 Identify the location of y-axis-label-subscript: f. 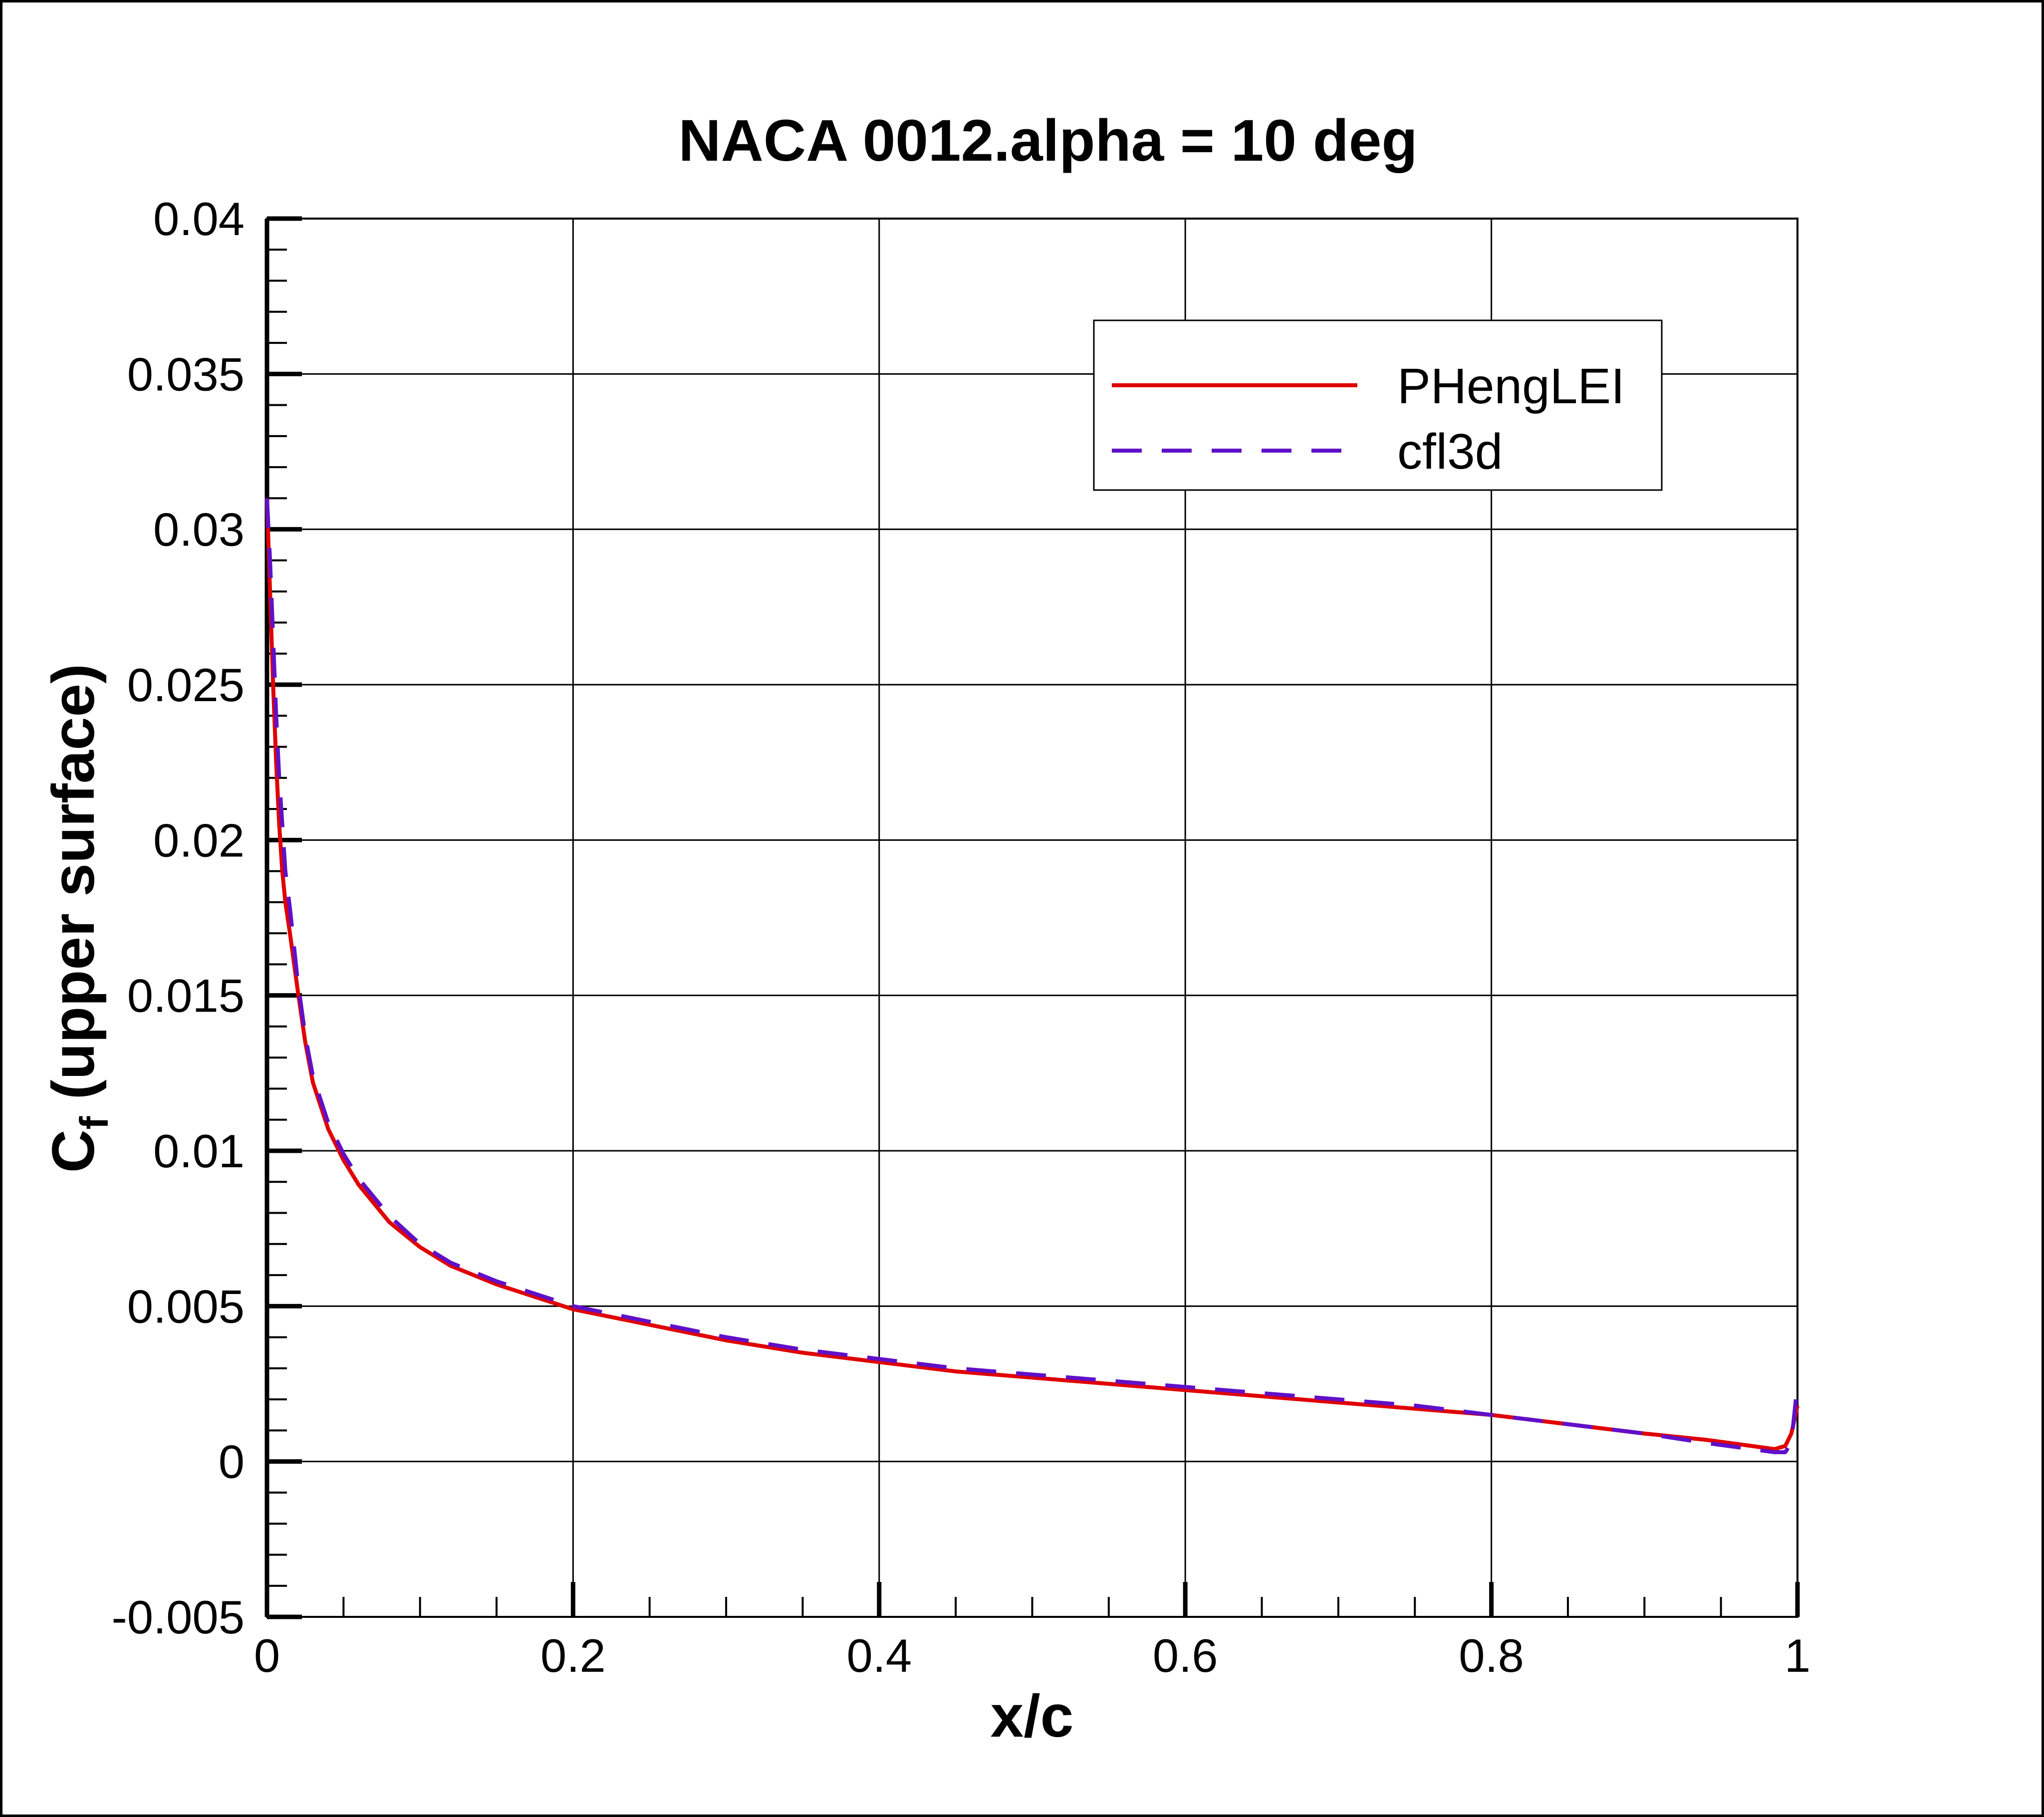
(94, 1122).